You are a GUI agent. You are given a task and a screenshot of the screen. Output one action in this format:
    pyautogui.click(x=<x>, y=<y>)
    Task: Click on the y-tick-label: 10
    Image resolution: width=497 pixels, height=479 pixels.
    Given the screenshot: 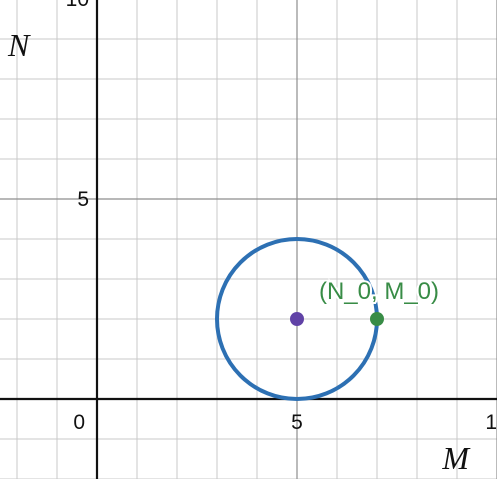 What is the action you would take?
    pyautogui.click(x=77, y=5)
    